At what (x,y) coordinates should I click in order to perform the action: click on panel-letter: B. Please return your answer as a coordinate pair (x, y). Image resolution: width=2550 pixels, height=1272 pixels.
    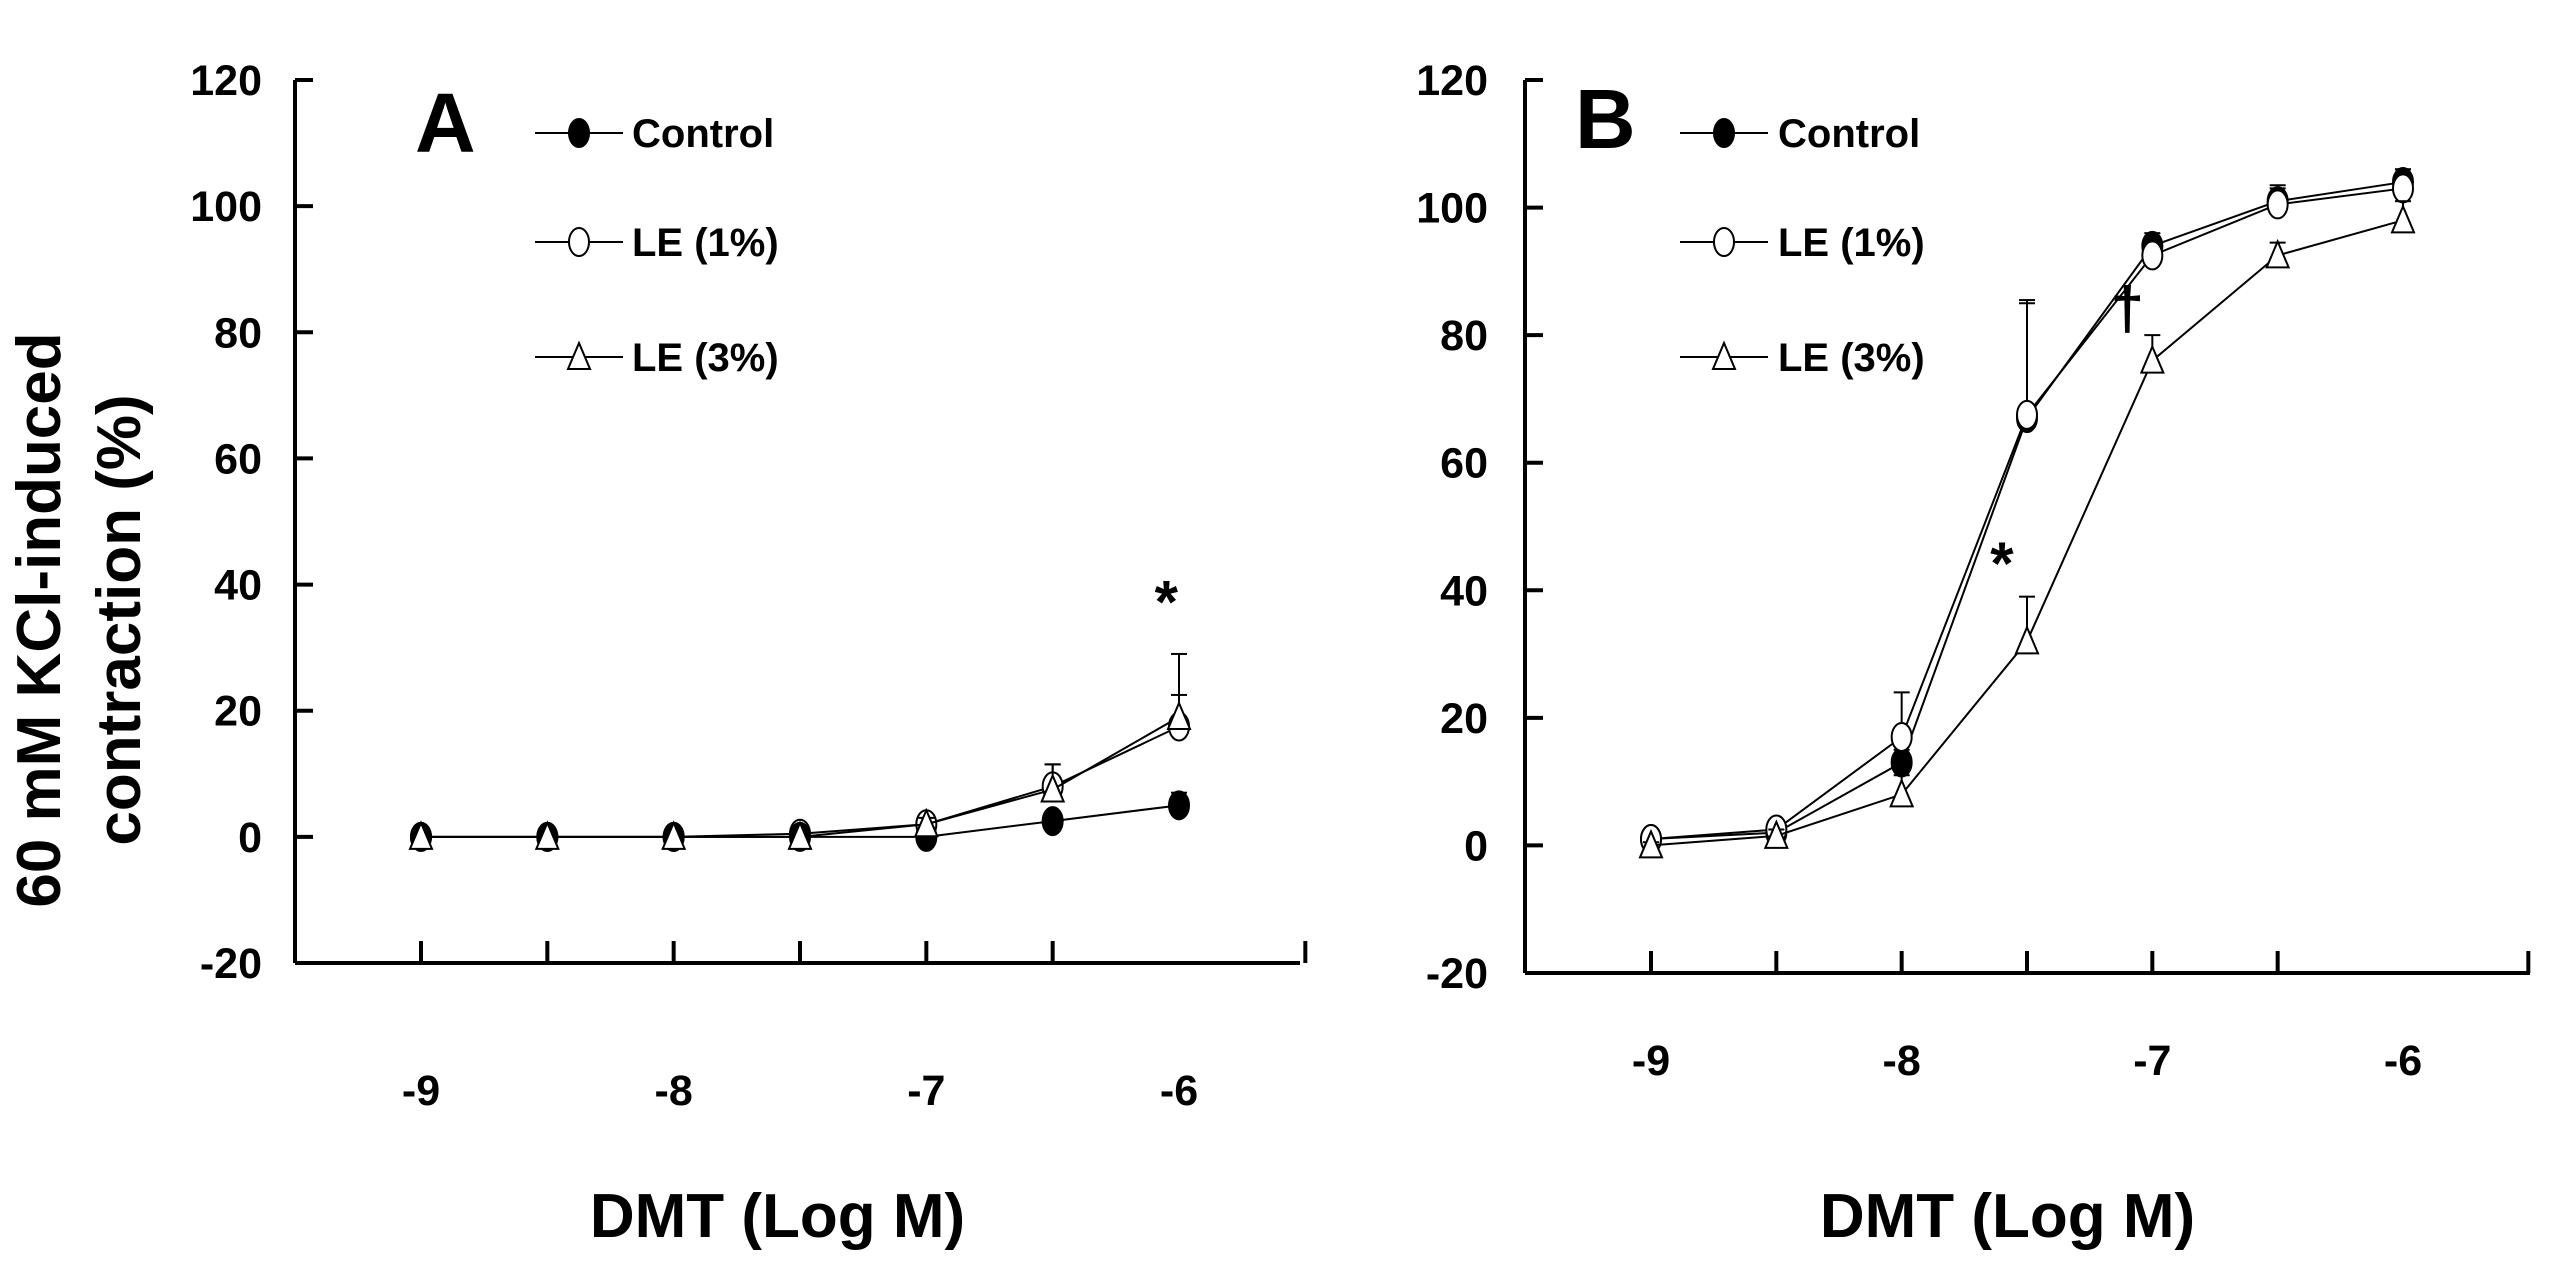
    Looking at the image, I should click on (1605, 119).